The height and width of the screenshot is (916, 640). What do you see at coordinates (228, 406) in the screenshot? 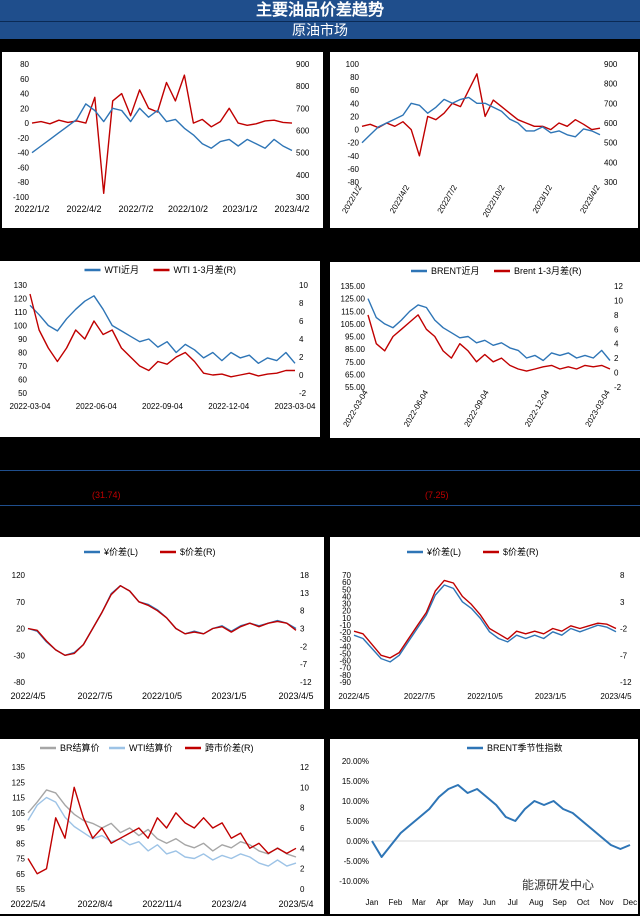
I see `x-tick-label: 2022-12-04` at bounding box center [228, 406].